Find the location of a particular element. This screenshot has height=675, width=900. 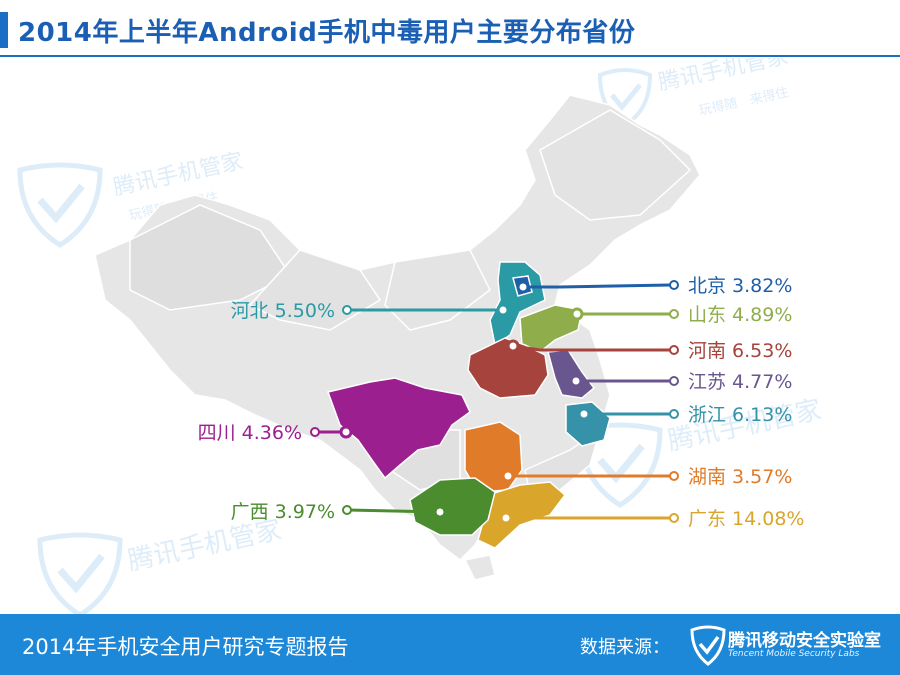

label-guangdong: 广东 14.08% is located at coordinates (746, 519).